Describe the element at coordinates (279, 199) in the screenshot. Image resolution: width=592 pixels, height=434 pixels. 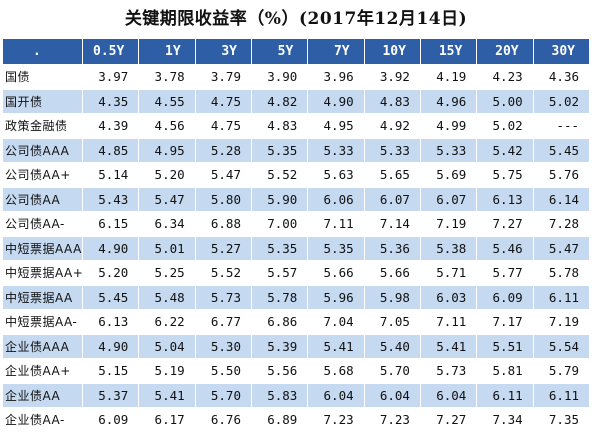
I see `yield-cell: 5.90` at that location.